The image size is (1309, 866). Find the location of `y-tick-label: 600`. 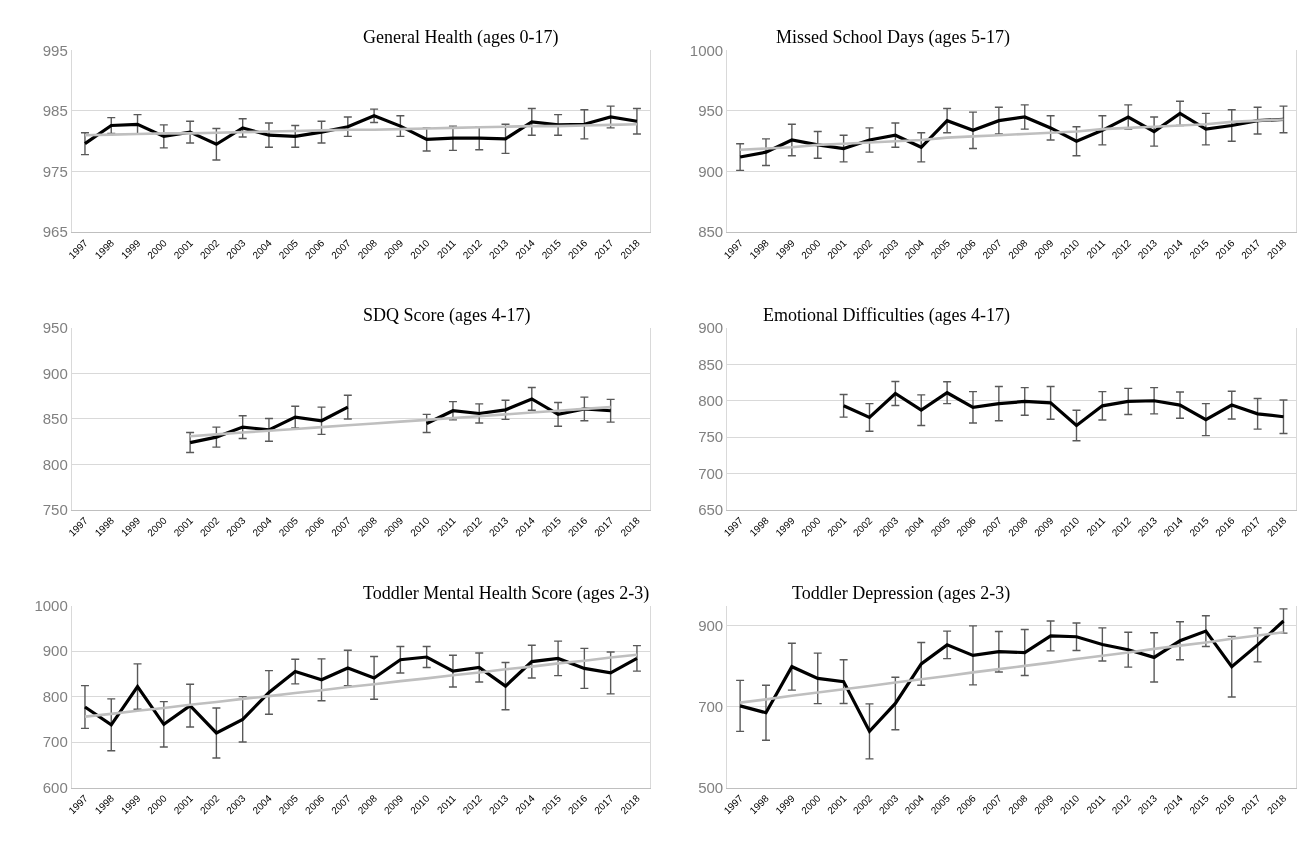

y-tick-label: 600 is located at coordinates (55, 787).